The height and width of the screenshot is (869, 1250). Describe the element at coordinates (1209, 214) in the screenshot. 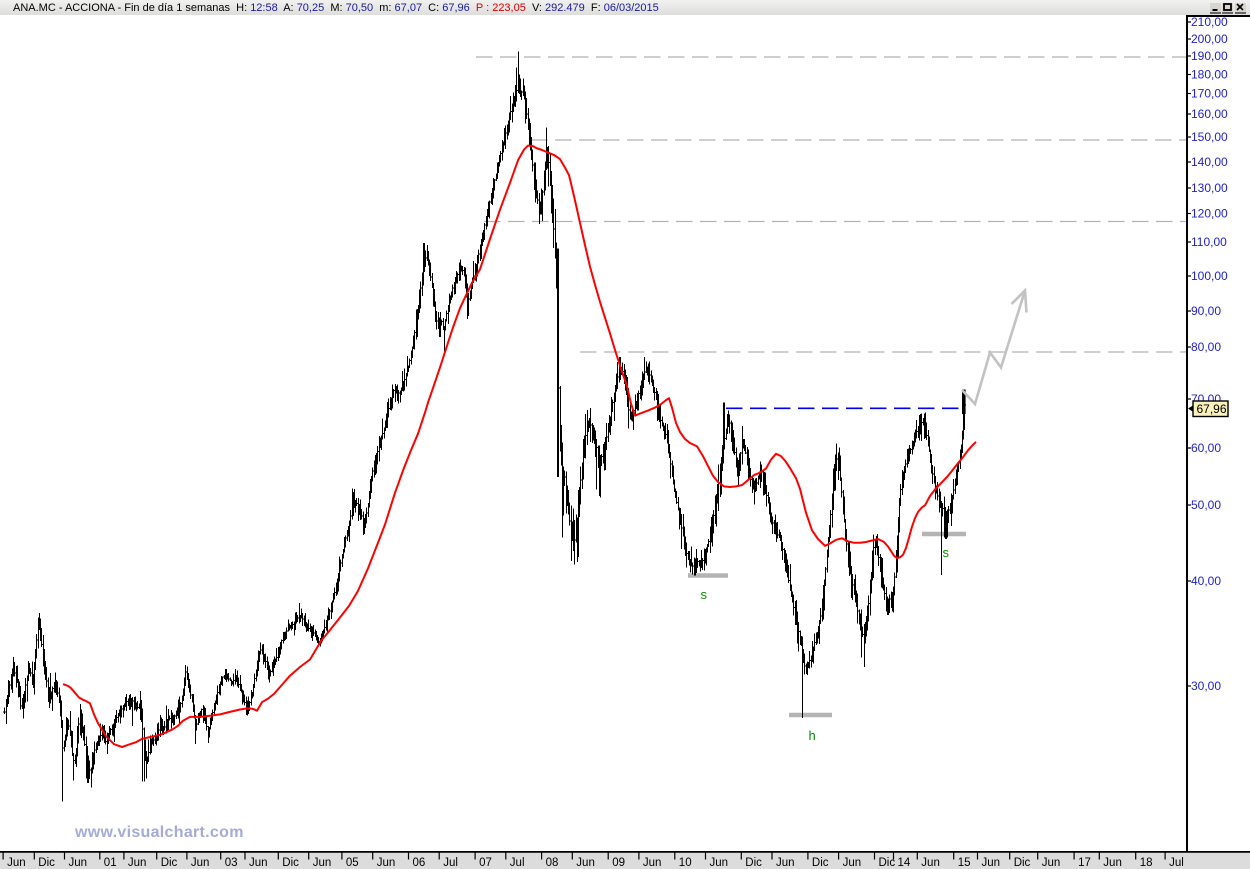

I see `svg-text: 120,00` at that location.